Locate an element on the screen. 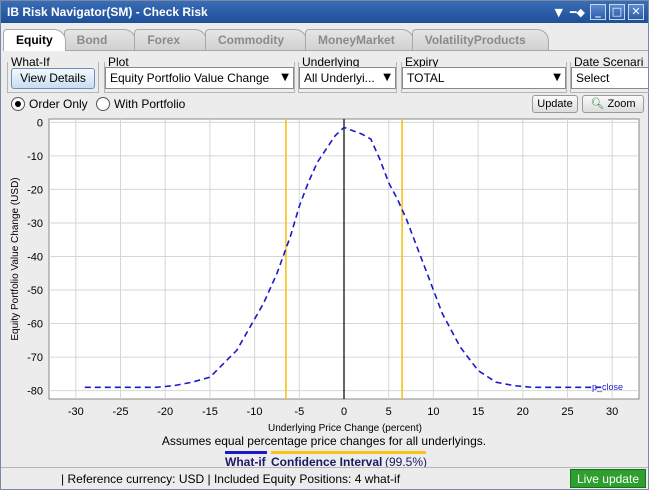  x-tick-label: 15 is located at coordinates (478, 412).